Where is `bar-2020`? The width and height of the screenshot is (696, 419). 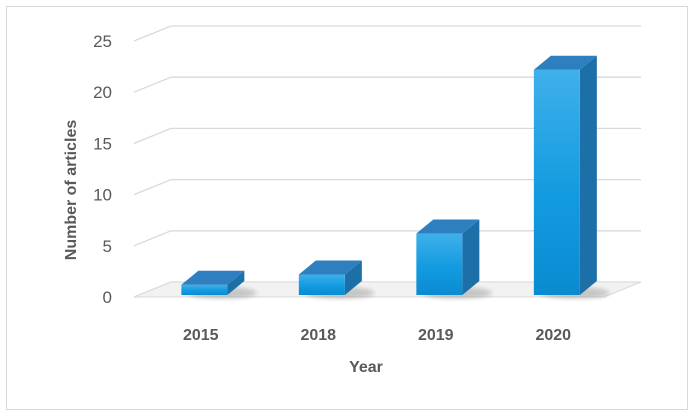 bar-2020 is located at coordinates (571, 177).